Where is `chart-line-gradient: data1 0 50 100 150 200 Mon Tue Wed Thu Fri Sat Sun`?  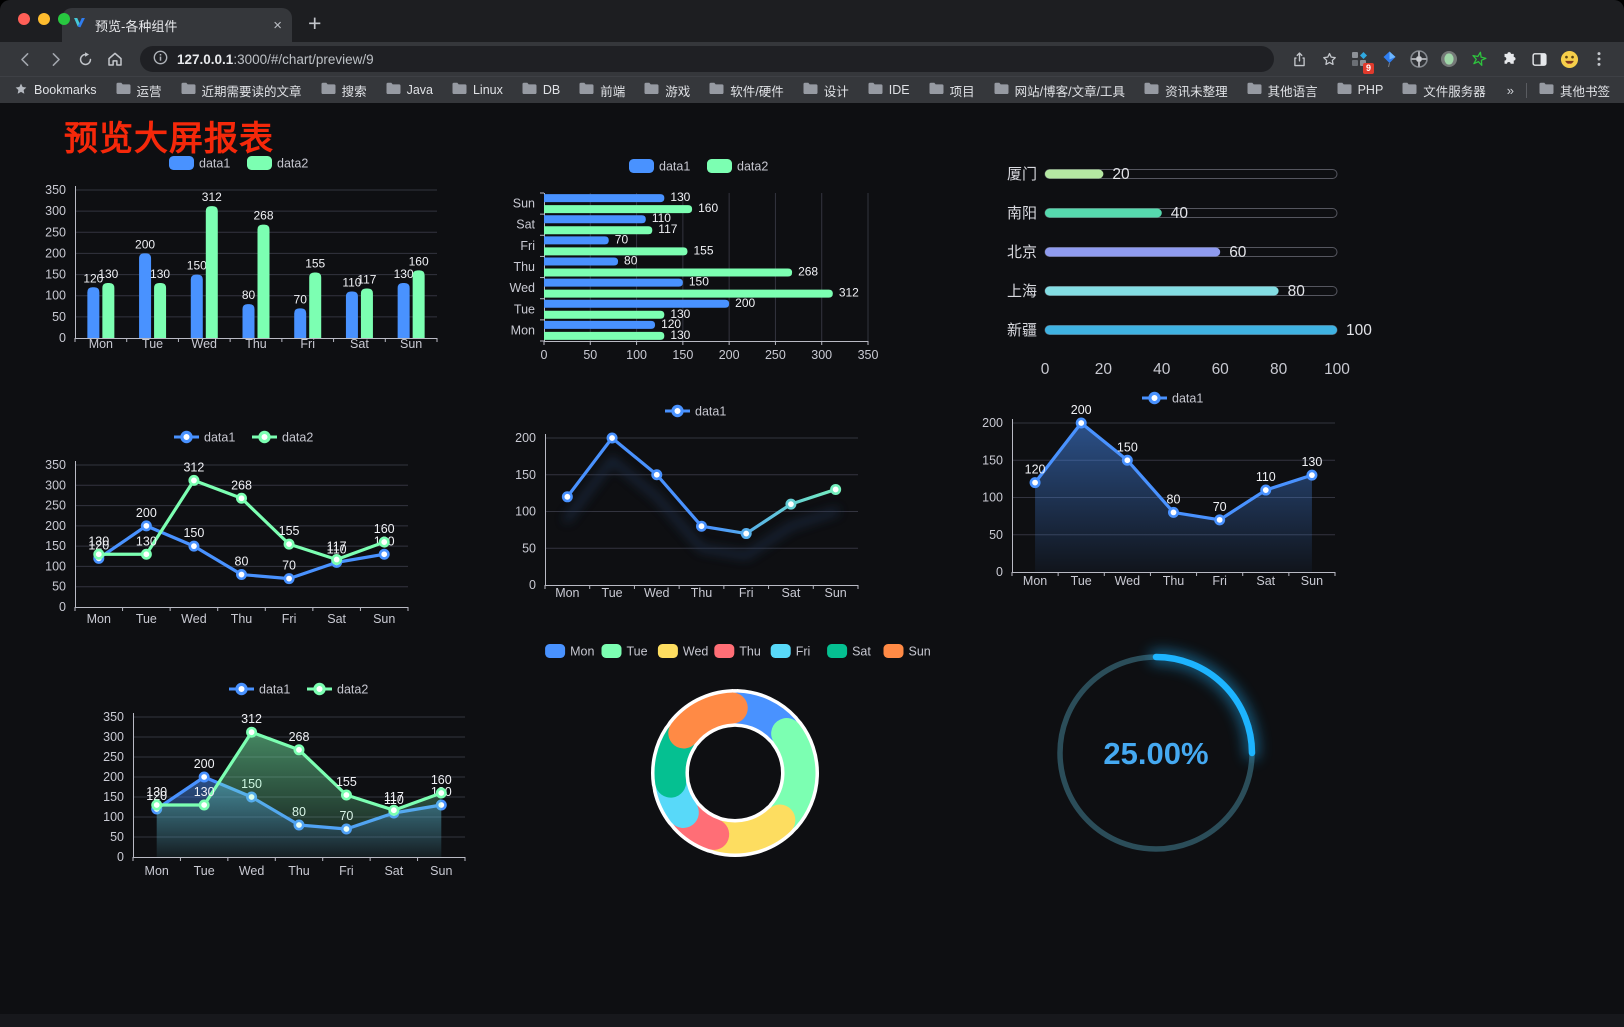
chart-line-gradient: data1 0 50 100 150 200 Mon Tue Wed Thu Fri Sat Sun is located at coordinates (687, 503).